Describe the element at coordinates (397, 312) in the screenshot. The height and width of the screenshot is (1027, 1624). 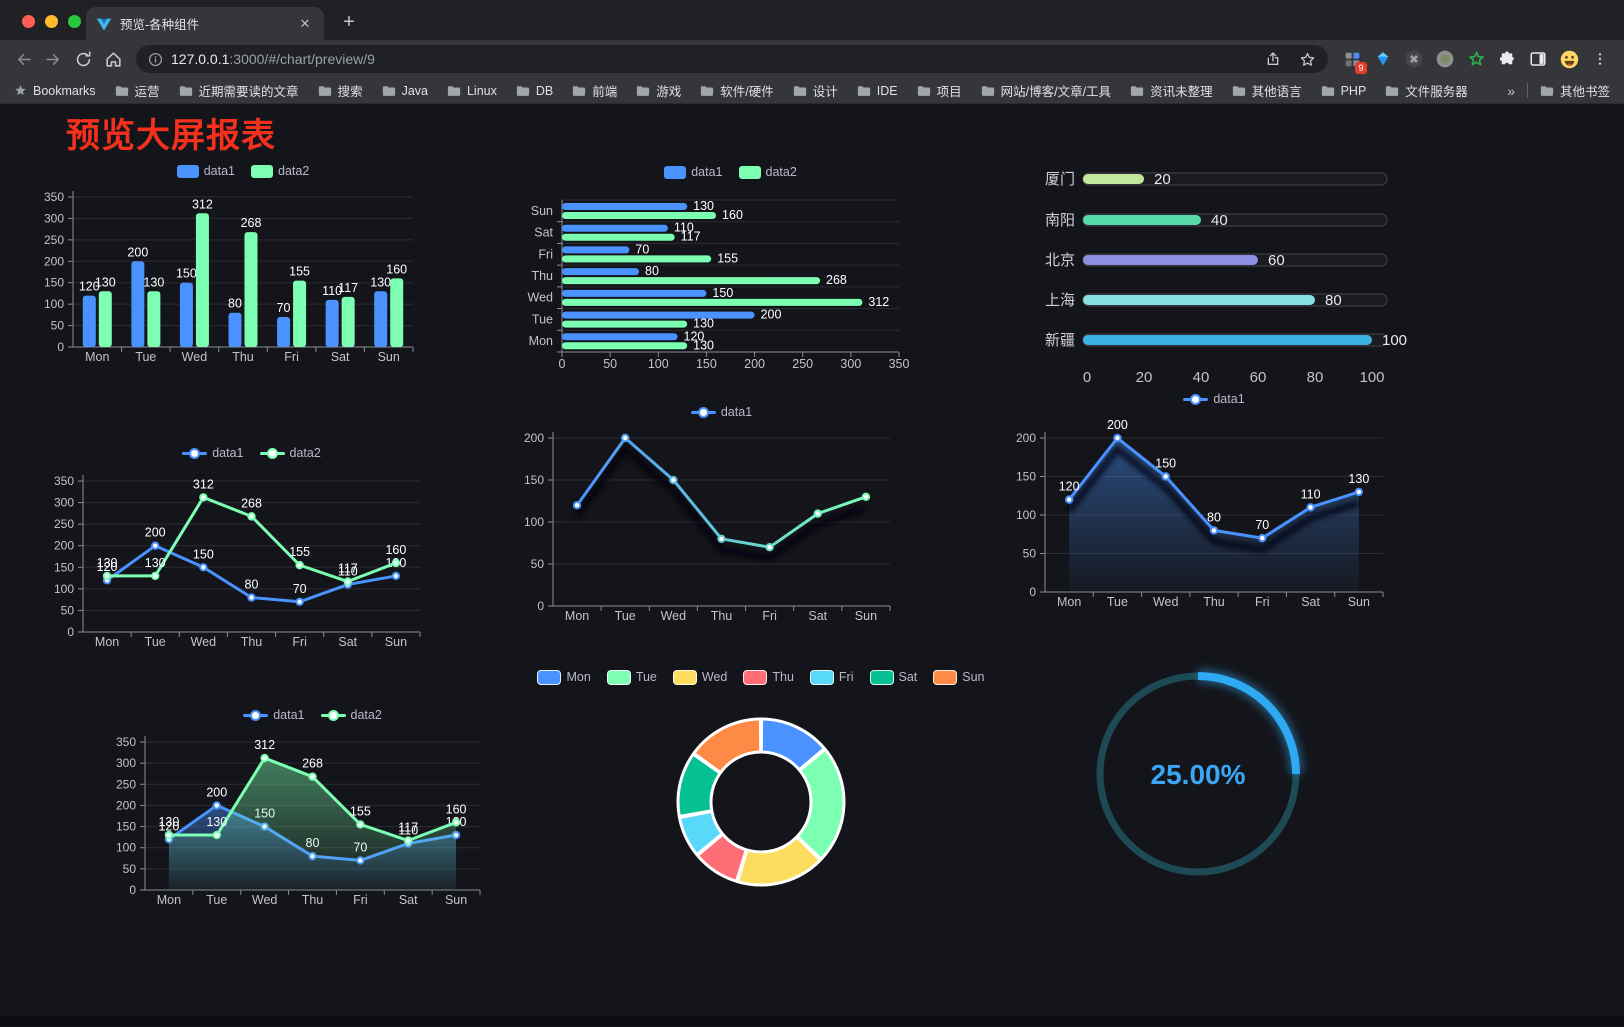
I see `bar-data2-Sun` at that location.